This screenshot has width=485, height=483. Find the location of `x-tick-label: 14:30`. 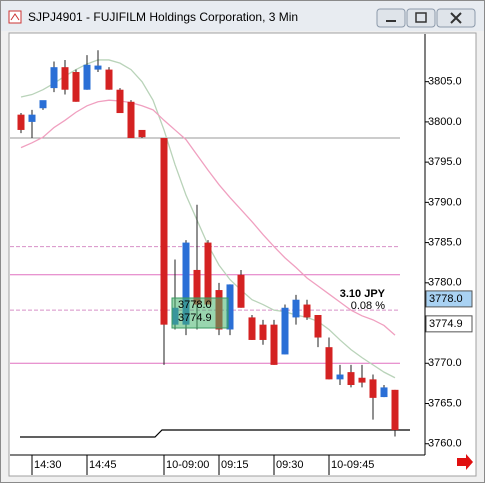

x-tick-label: 14:30 is located at coordinates (48, 465).